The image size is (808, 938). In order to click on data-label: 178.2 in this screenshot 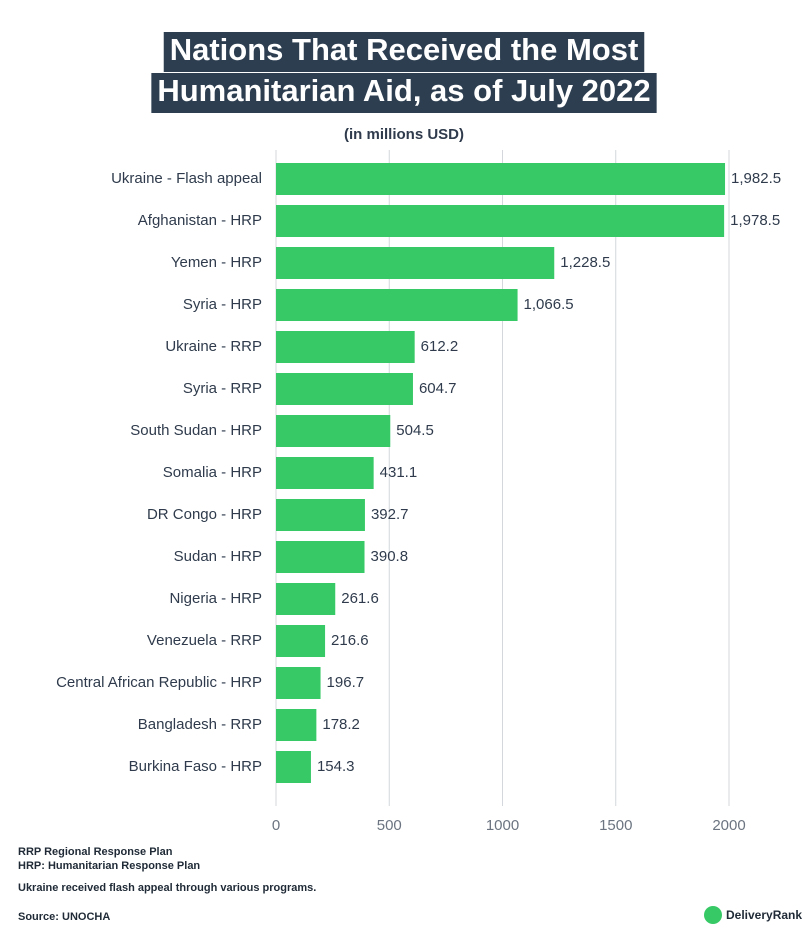, I will do `click(341, 724)`.